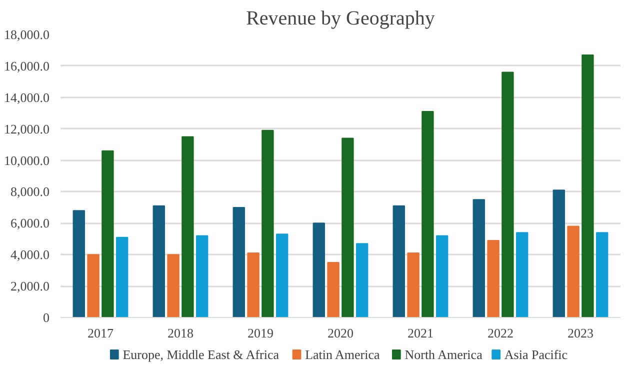 This screenshot has width=640, height=374. Describe the element at coordinates (30, 192) in the screenshot. I see `y-tick-label: 8,000.0` at that location.